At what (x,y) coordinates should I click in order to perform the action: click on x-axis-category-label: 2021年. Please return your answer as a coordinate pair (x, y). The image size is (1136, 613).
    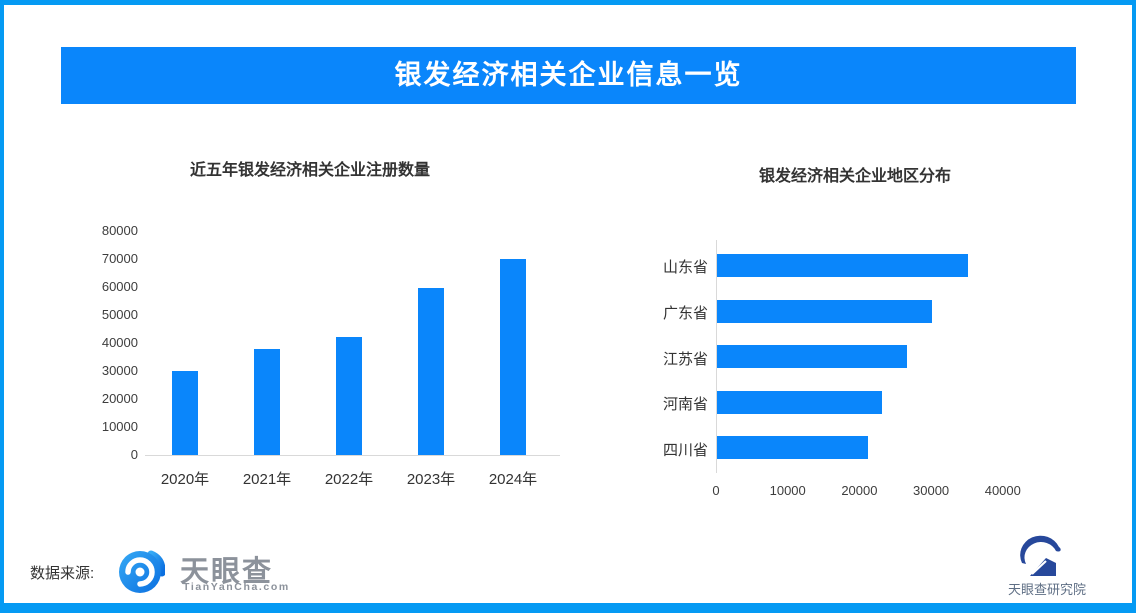
    Looking at the image, I should click on (267, 479).